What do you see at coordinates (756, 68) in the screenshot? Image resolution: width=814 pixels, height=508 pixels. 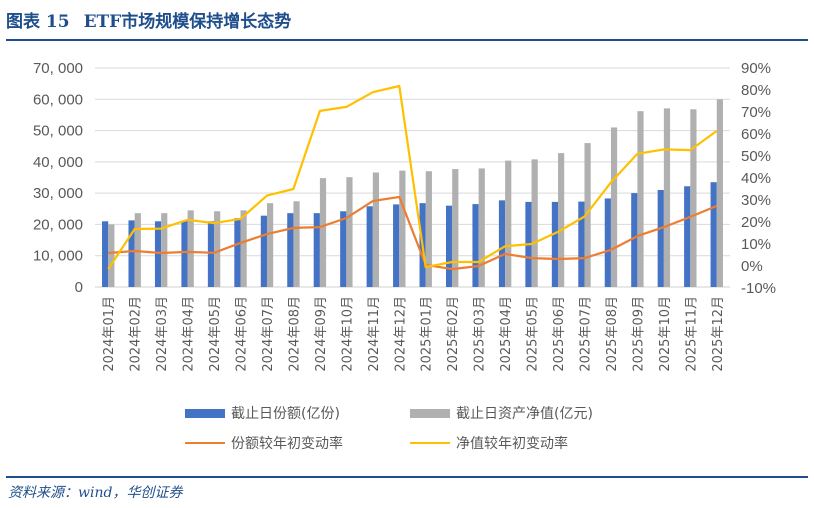 I see `right-tick-label: 90%` at bounding box center [756, 68].